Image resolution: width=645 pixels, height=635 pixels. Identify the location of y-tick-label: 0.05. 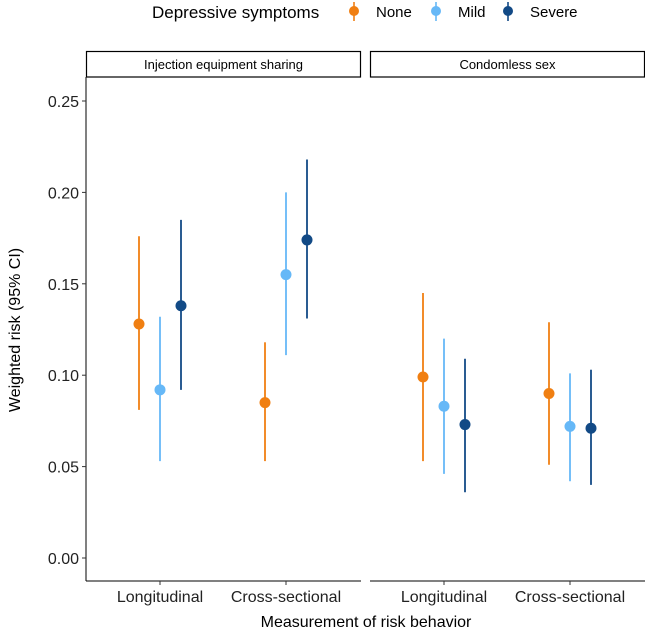
(63, 468).